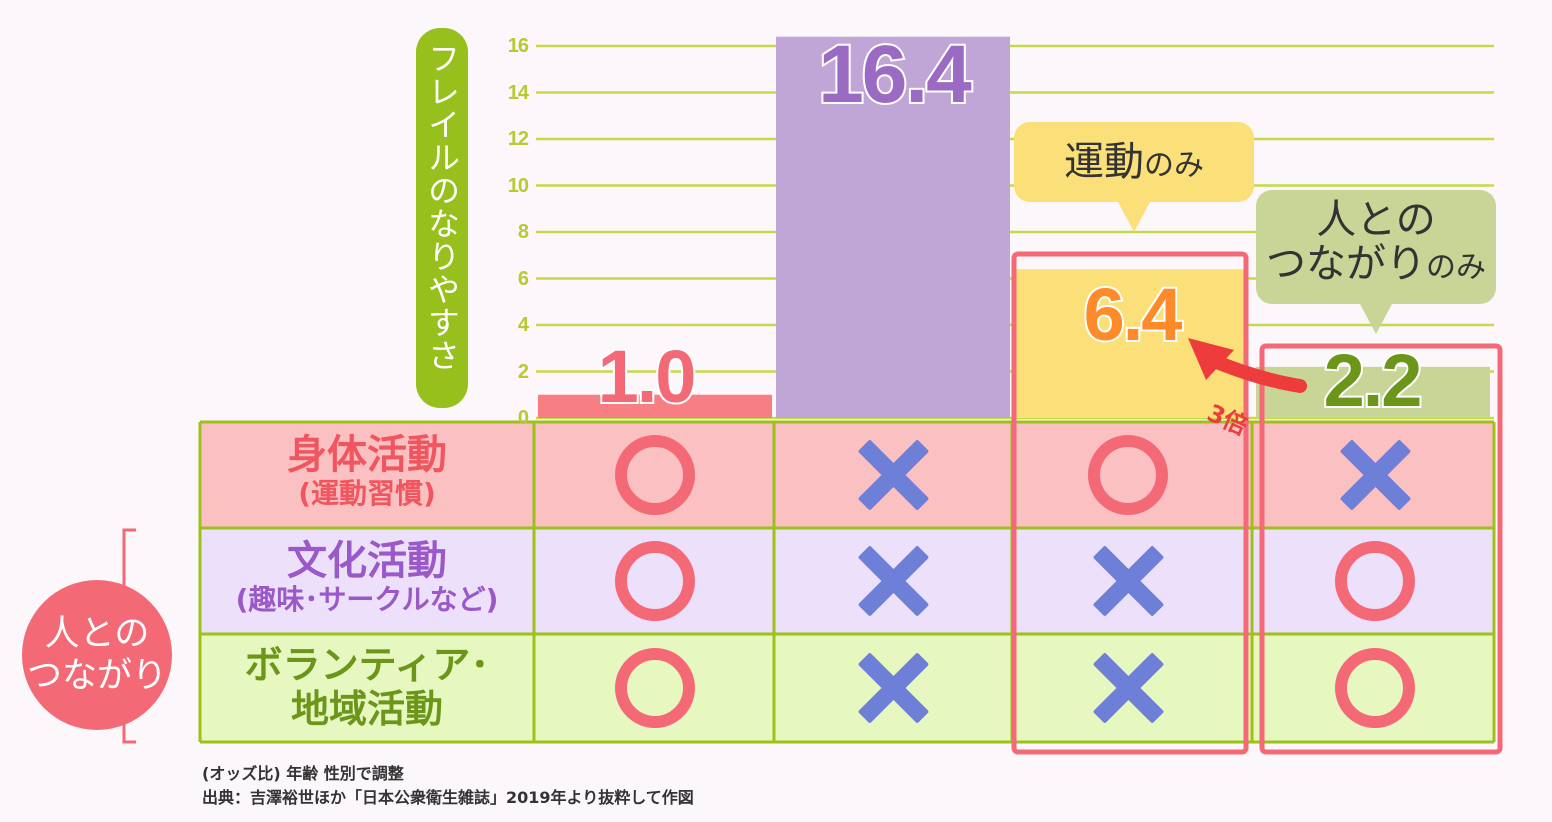  What do you see at coordinates (1373, 380) in the screenshot?
I see `bar-value-label: 2.2` at bounding box center [1373, 380].